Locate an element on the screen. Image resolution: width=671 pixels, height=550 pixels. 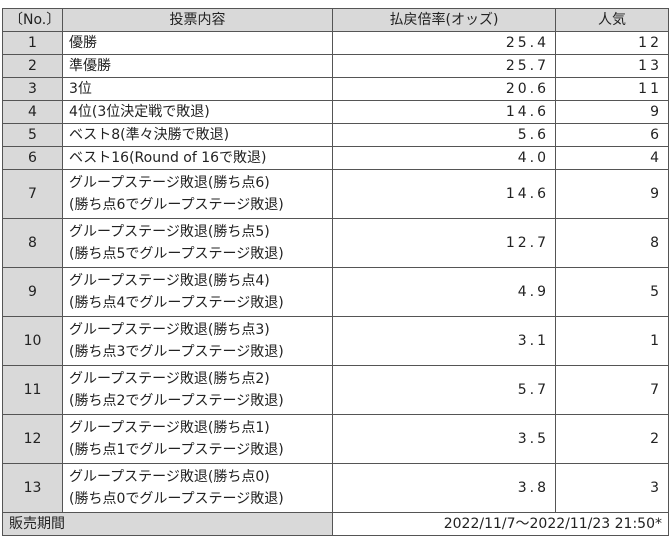
header-cell: 払戻倍率(オッズ) is located at coordinates (444, 20).